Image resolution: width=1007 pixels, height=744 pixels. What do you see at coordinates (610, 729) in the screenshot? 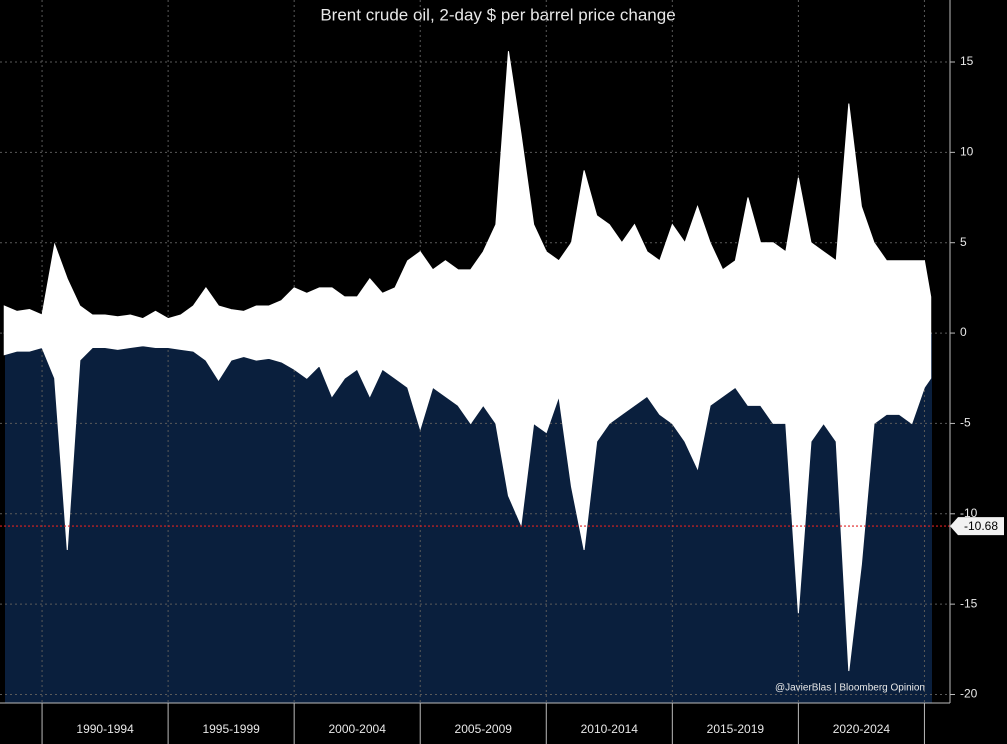
I see `x-period-label: 2010-2014` at bounding box center [610, 729].